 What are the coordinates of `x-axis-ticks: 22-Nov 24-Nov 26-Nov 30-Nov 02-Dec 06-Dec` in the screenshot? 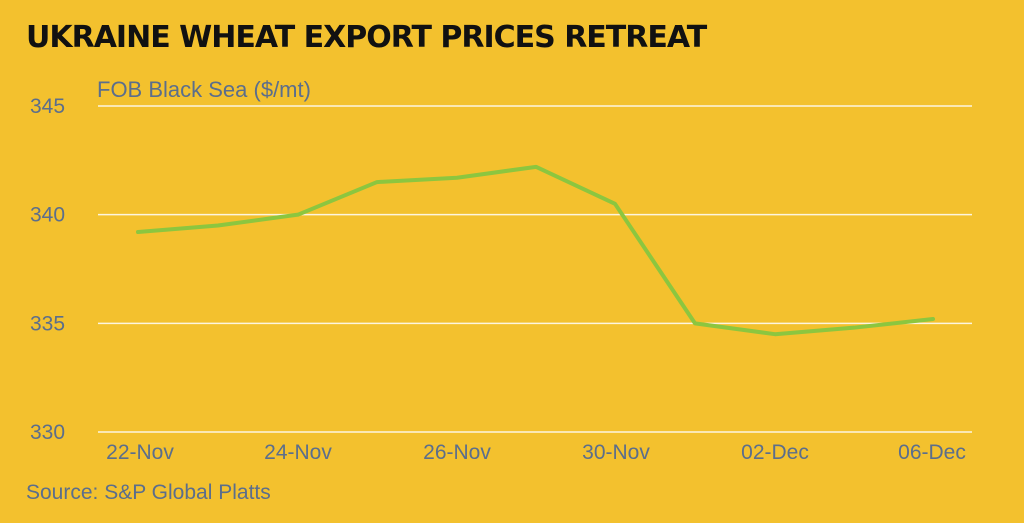 It's located at (536, 452).